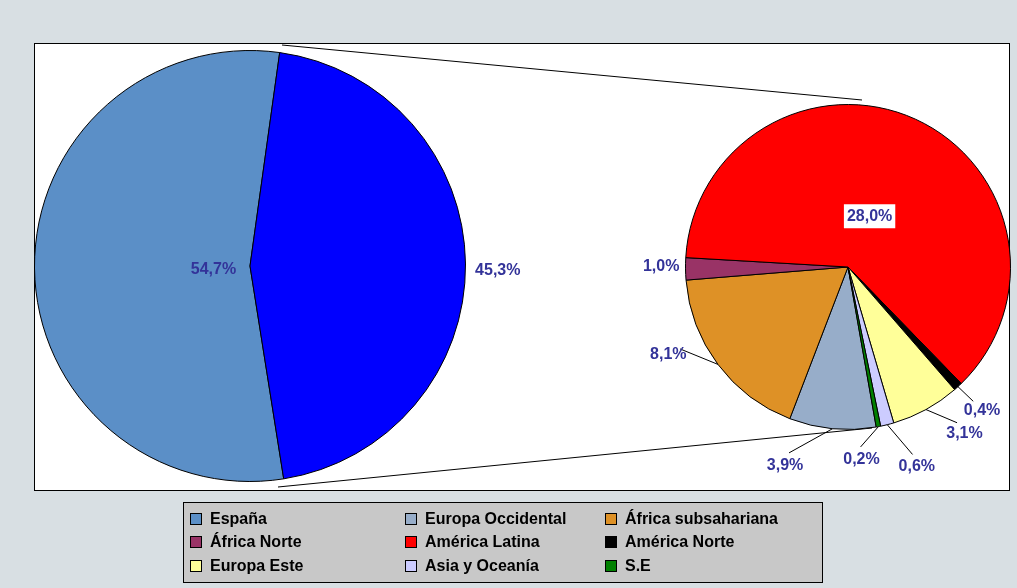  I want to click on data-label: 0,4%, so click(982, 410).